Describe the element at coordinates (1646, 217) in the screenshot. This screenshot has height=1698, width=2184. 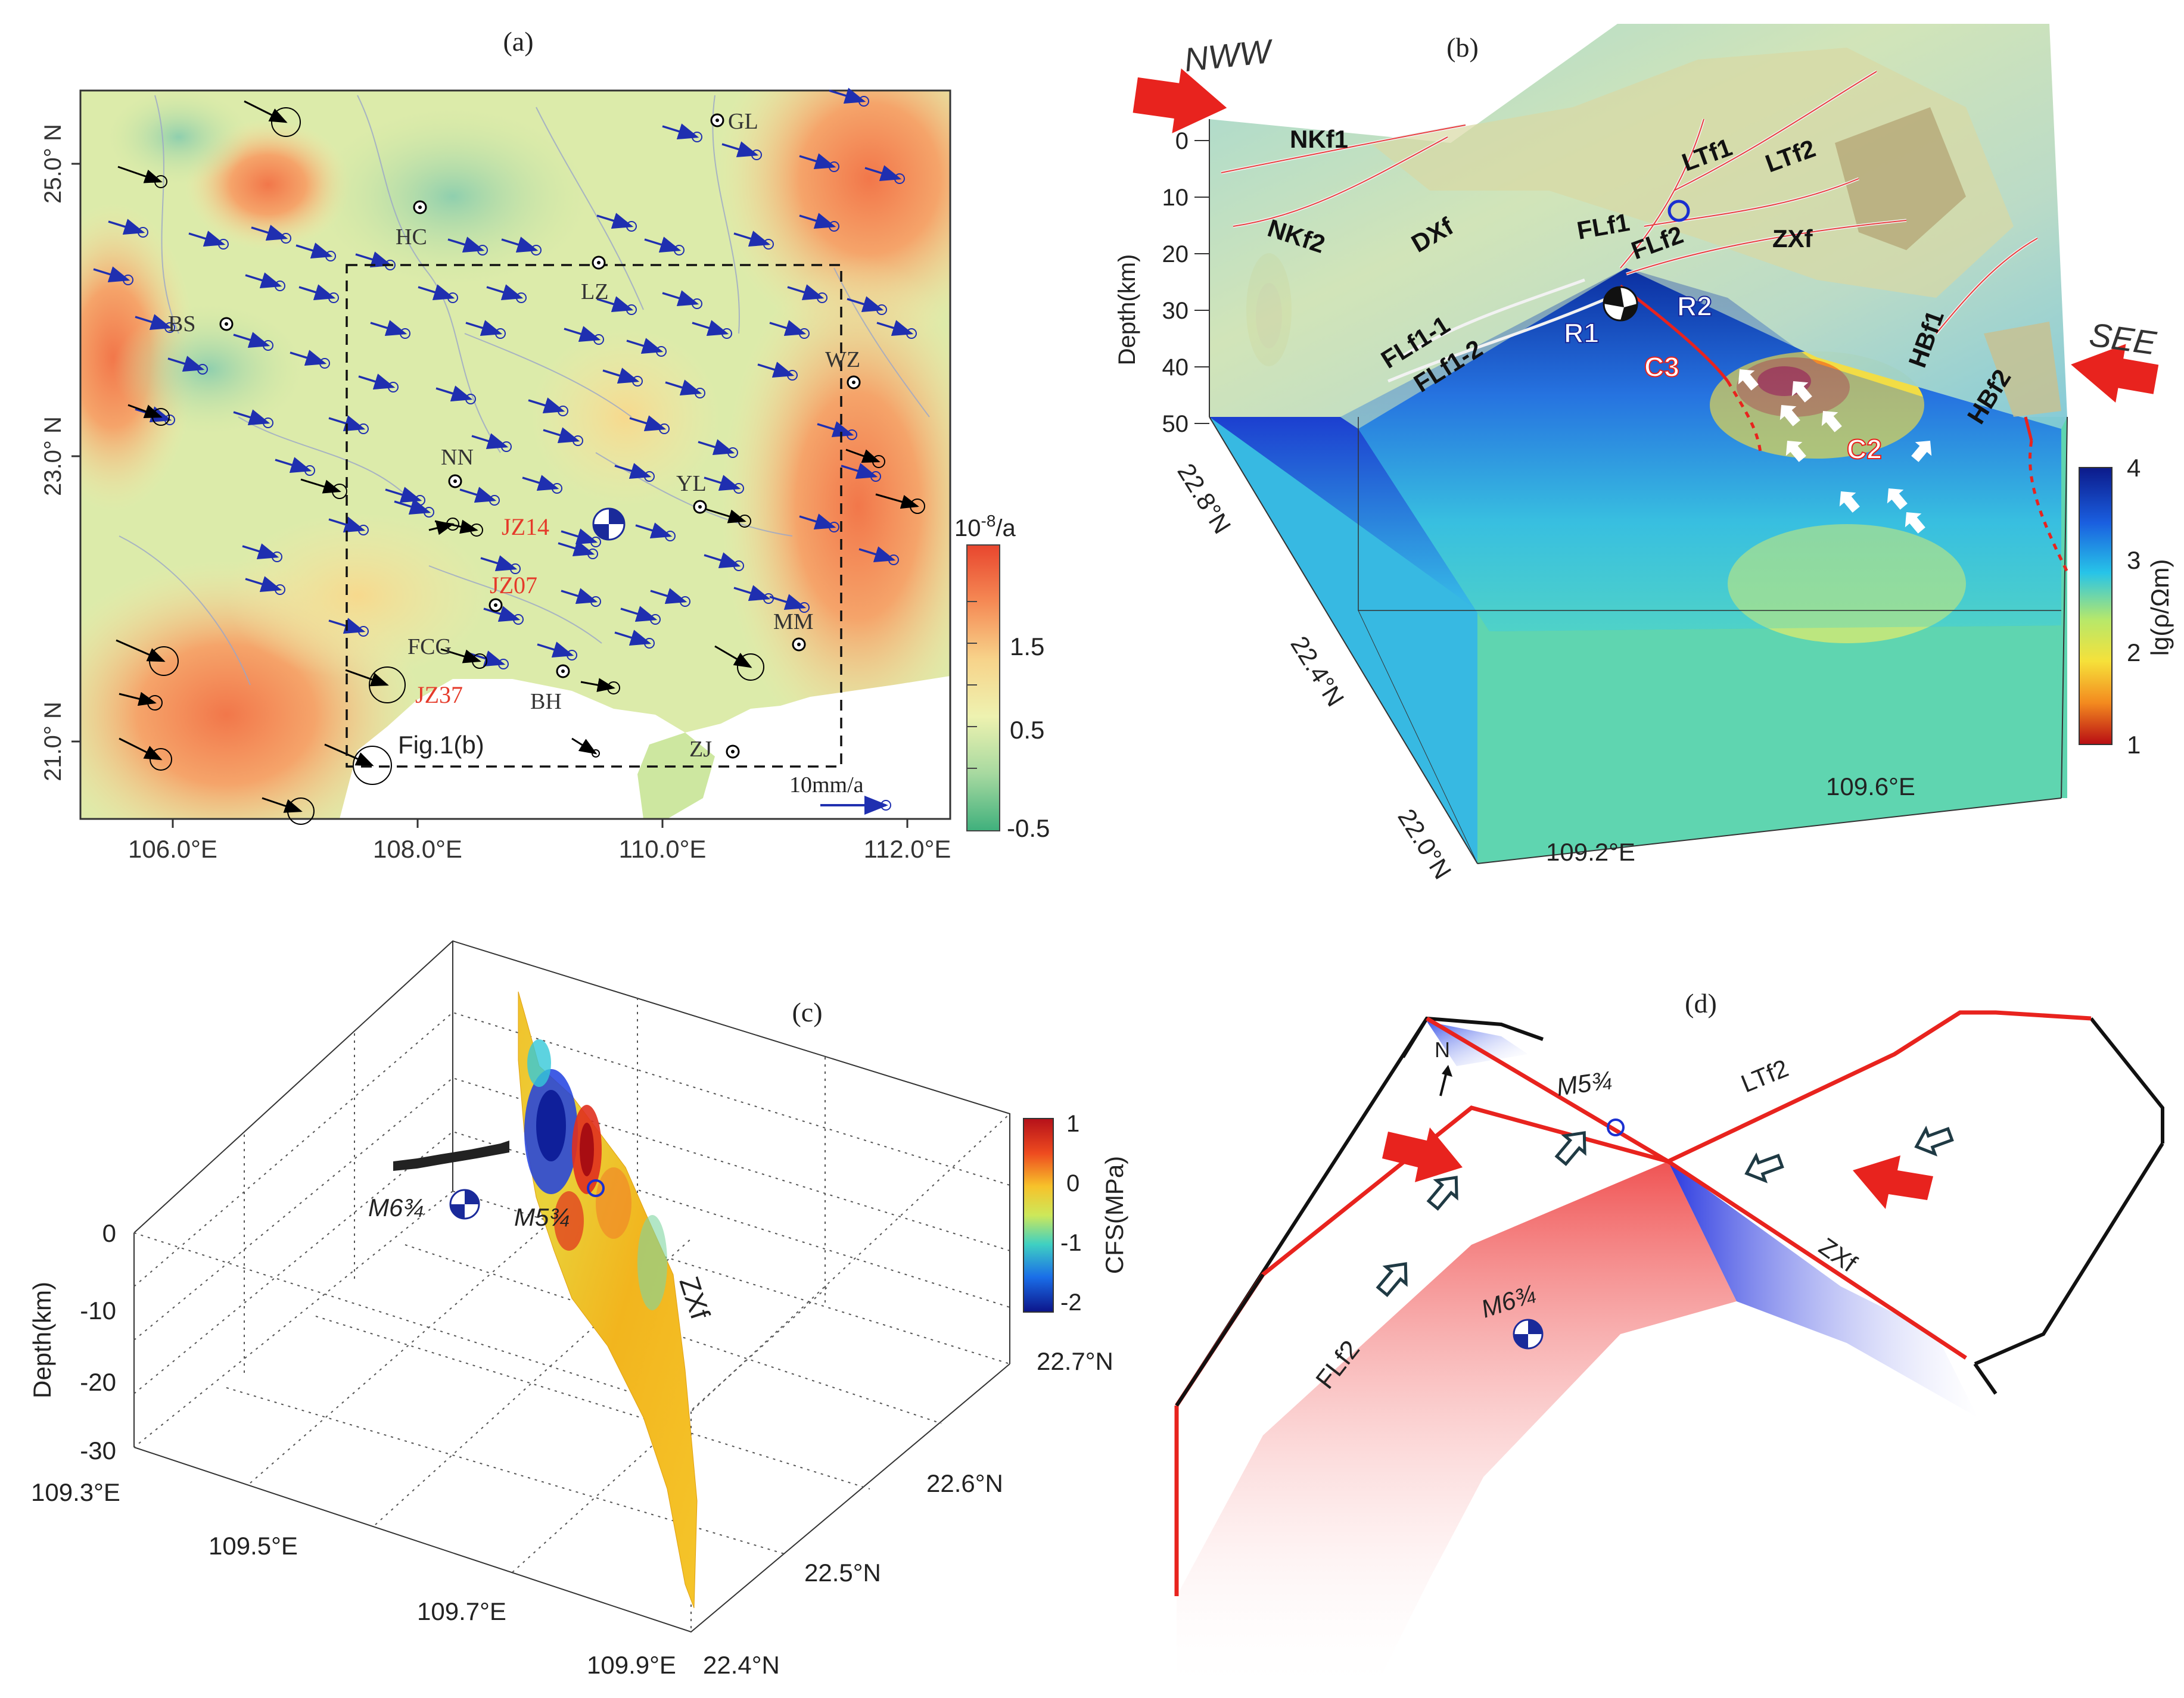
I see `compass-arrows: NWW SEE` at that location.